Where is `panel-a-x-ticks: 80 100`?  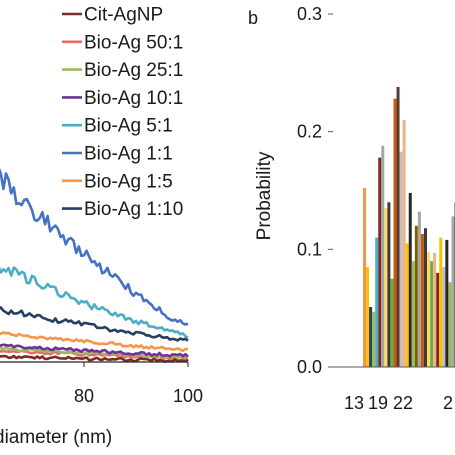
panel-a-x-ticks: 80 100 is located at coordinates (138, 384).